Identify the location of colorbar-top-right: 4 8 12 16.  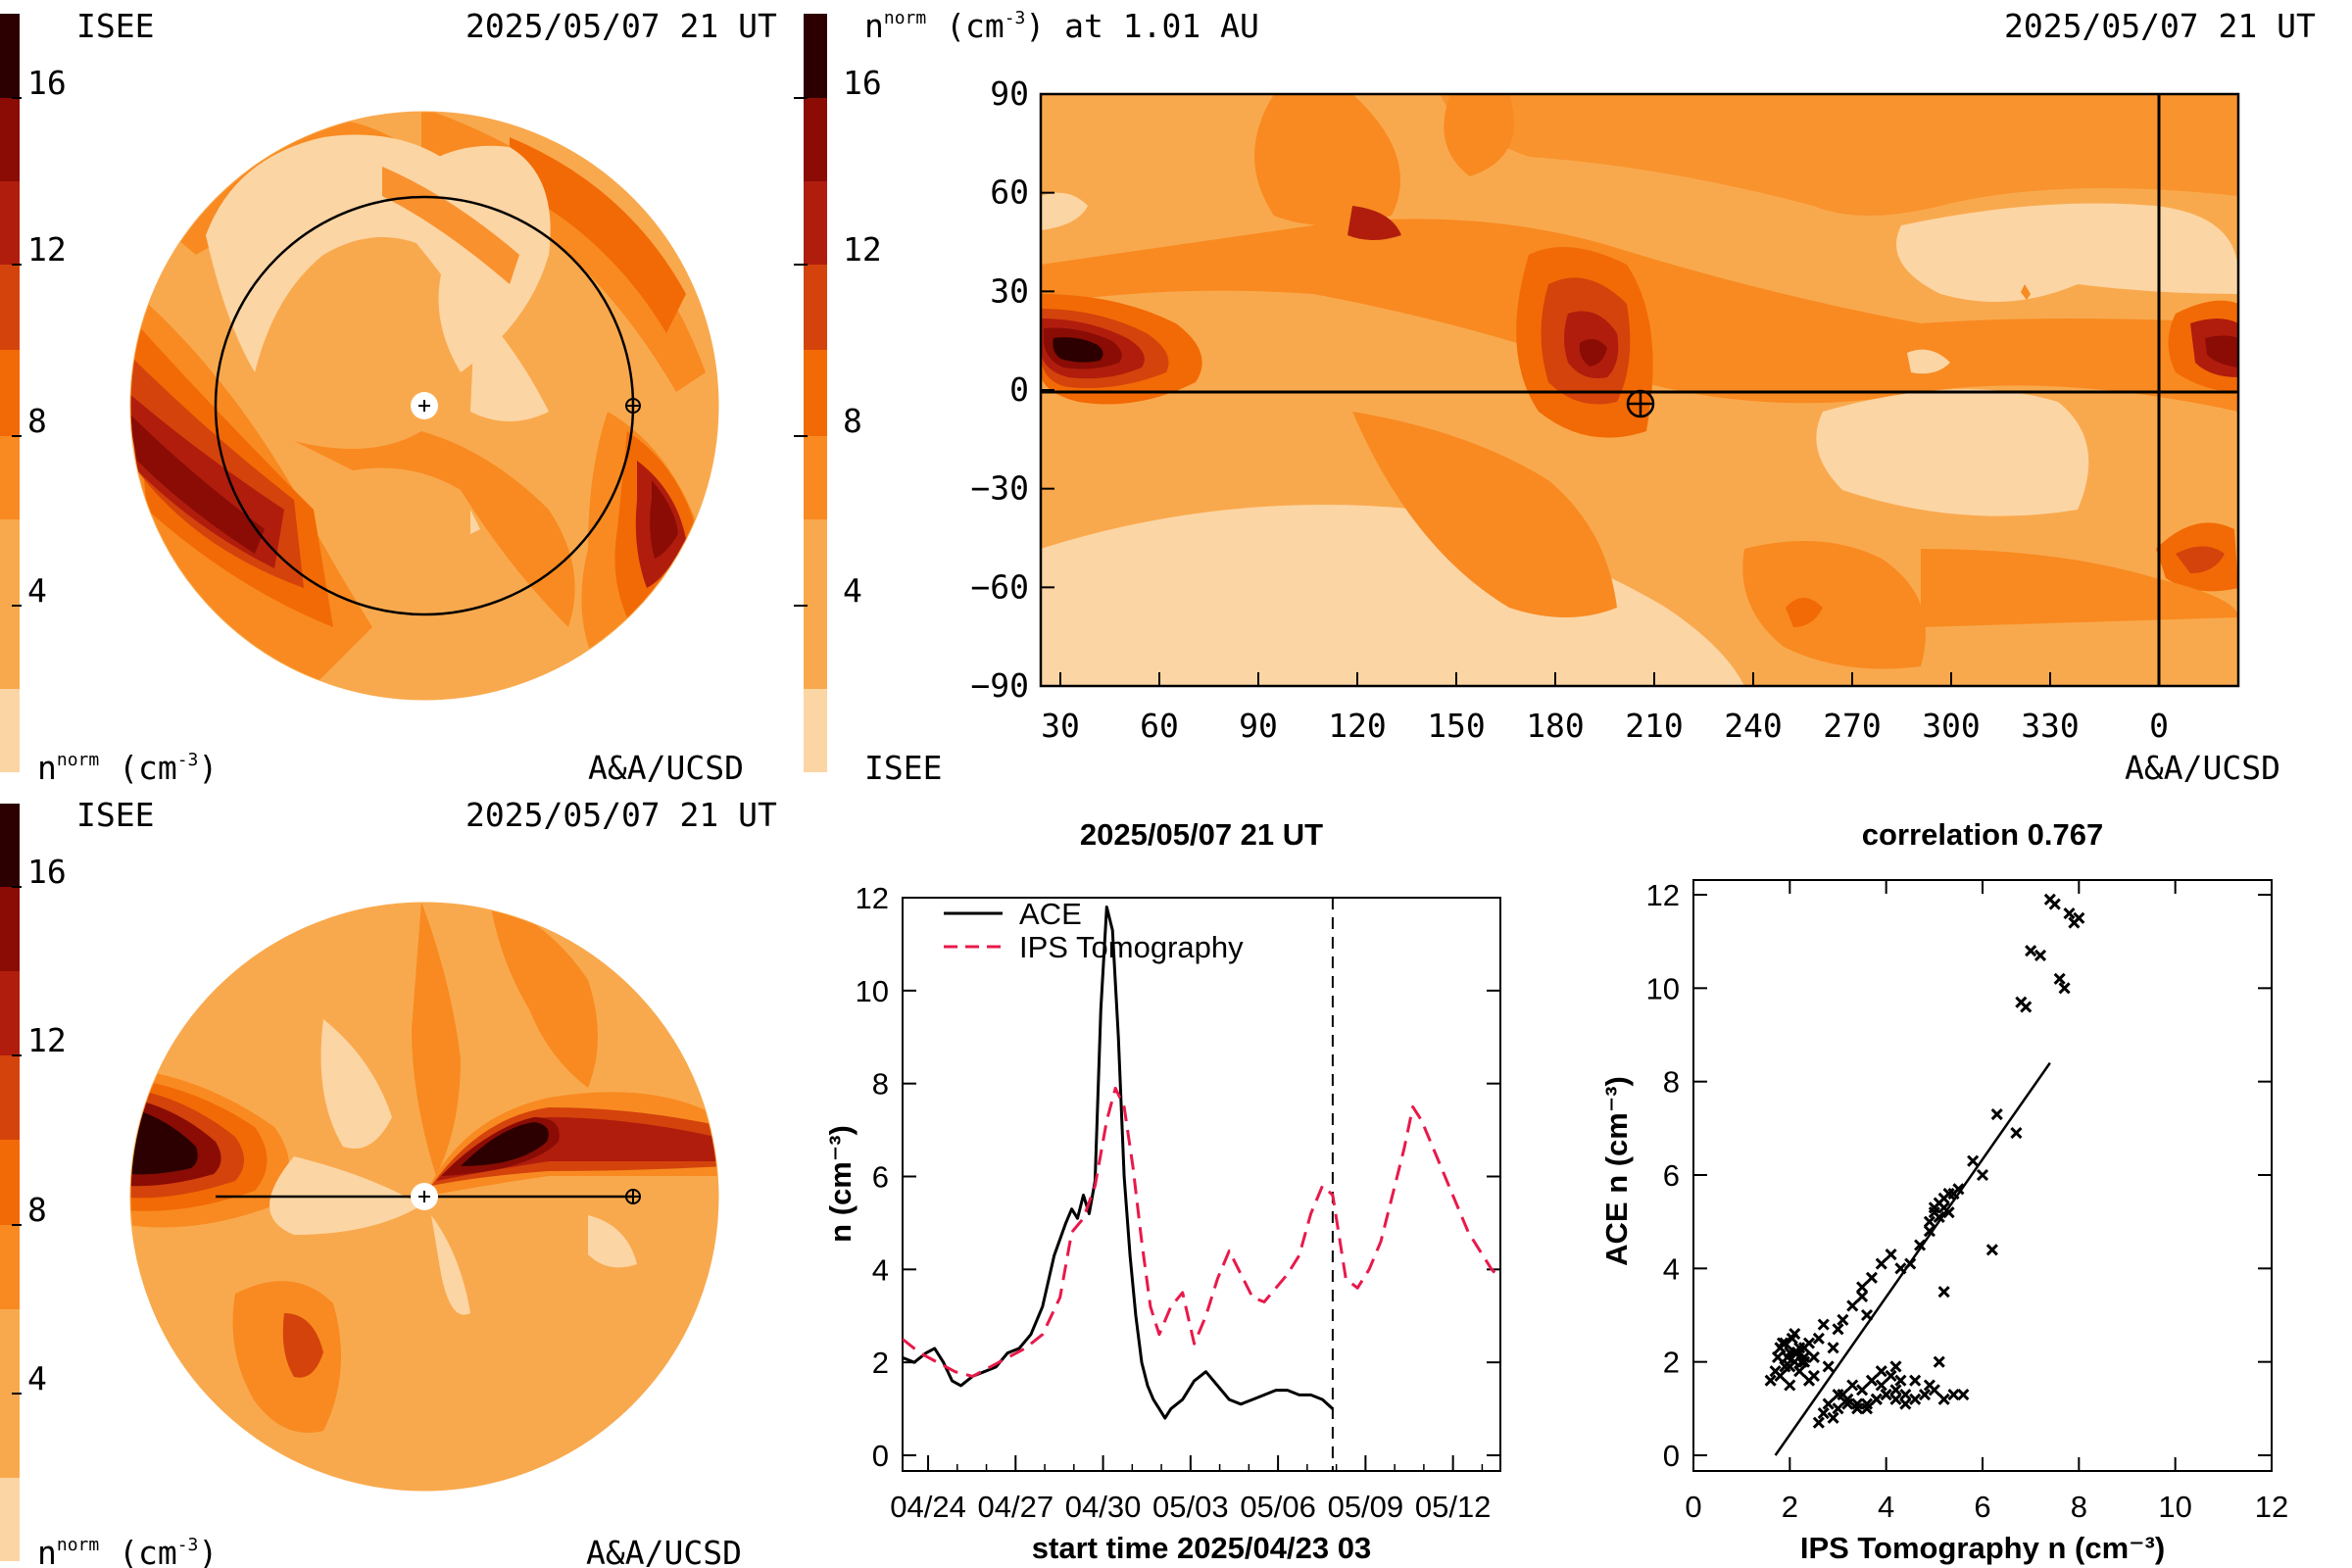
(838, 393).